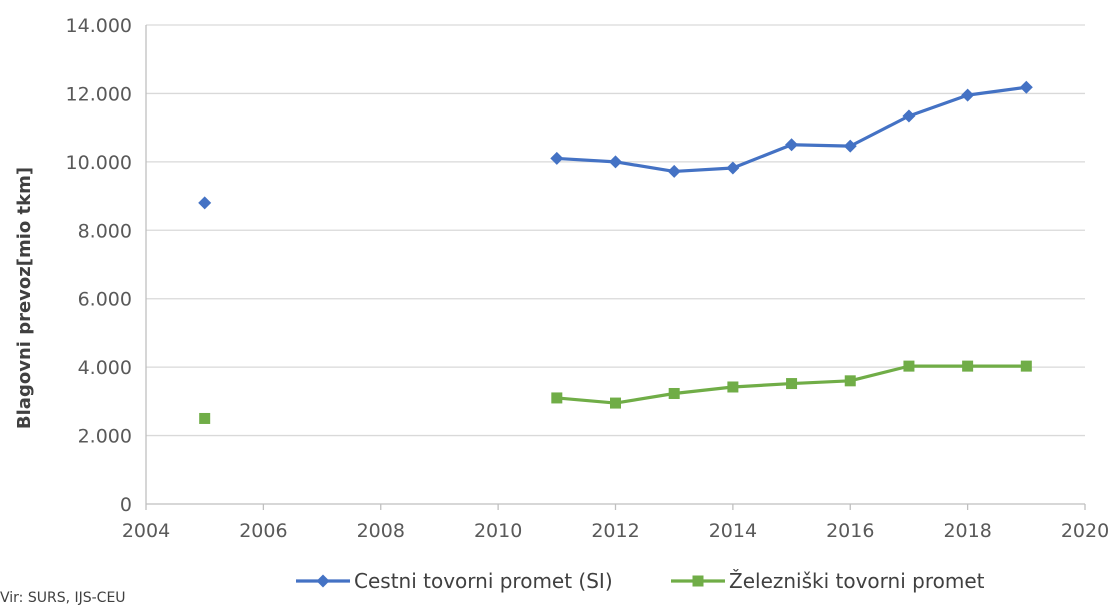  I want to click on series-line, so click(791, 129).